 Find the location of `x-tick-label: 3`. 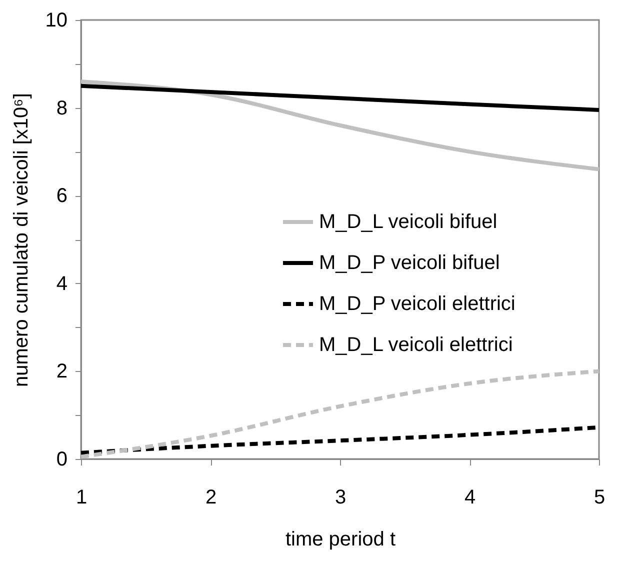

x-tick-label: 3 is located at coordinates (340, 497).